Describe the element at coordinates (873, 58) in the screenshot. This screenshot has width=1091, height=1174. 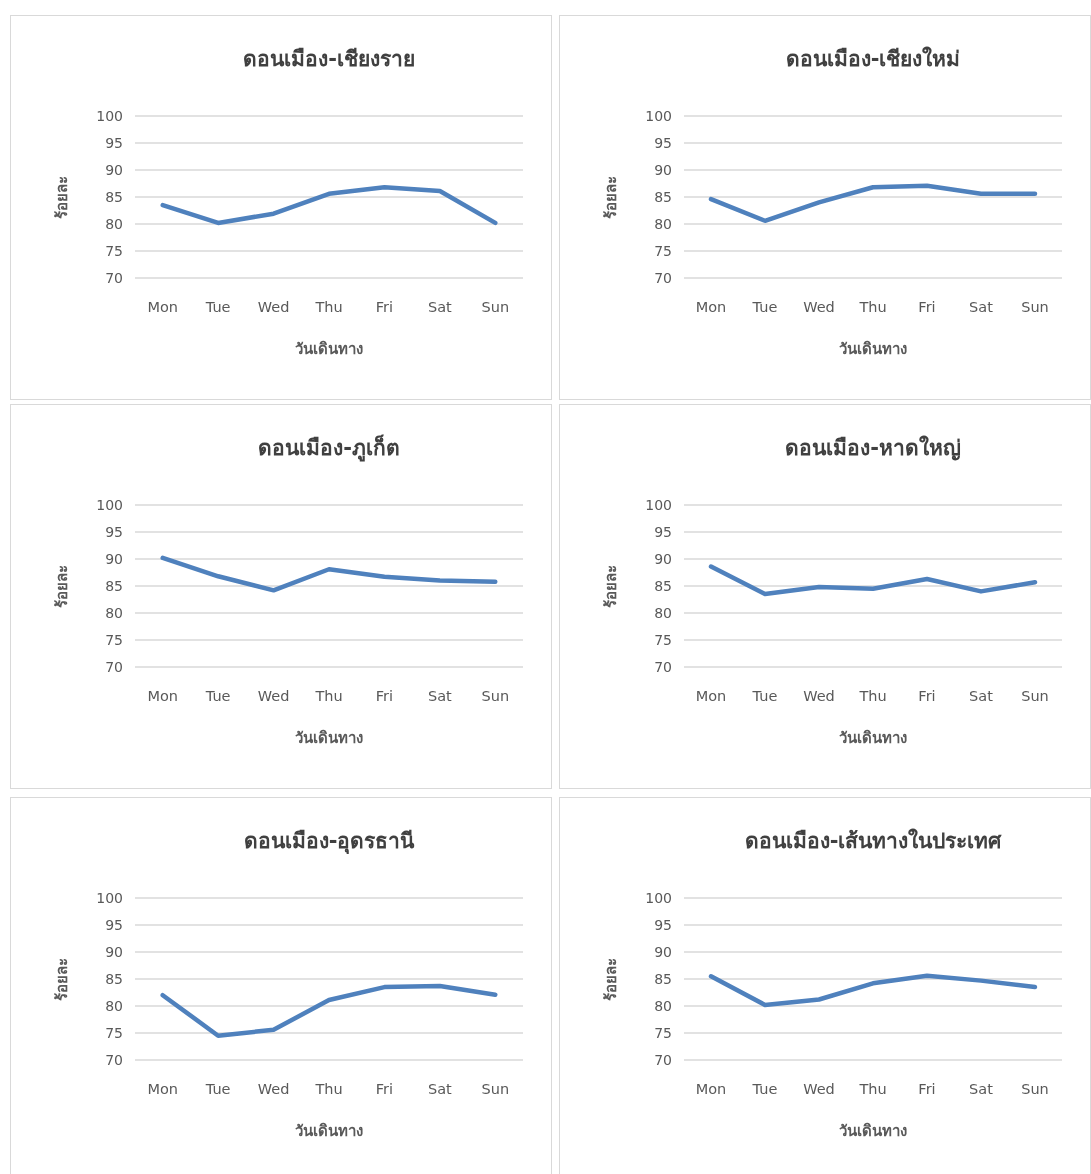
I see `chart-title: ดอนเมือง-เชียงใหม่` at that location.